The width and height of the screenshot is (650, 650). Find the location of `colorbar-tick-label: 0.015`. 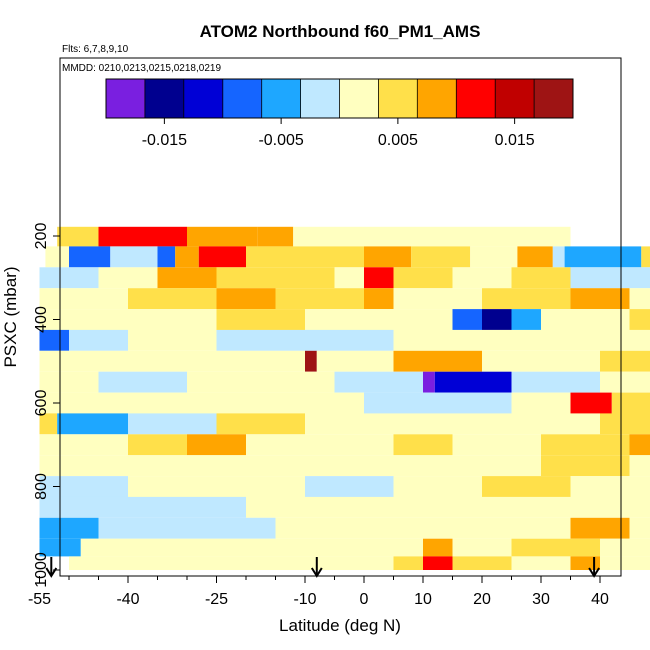

colorbar-tick-label: 0.015 is located at coordinates (515, 140).